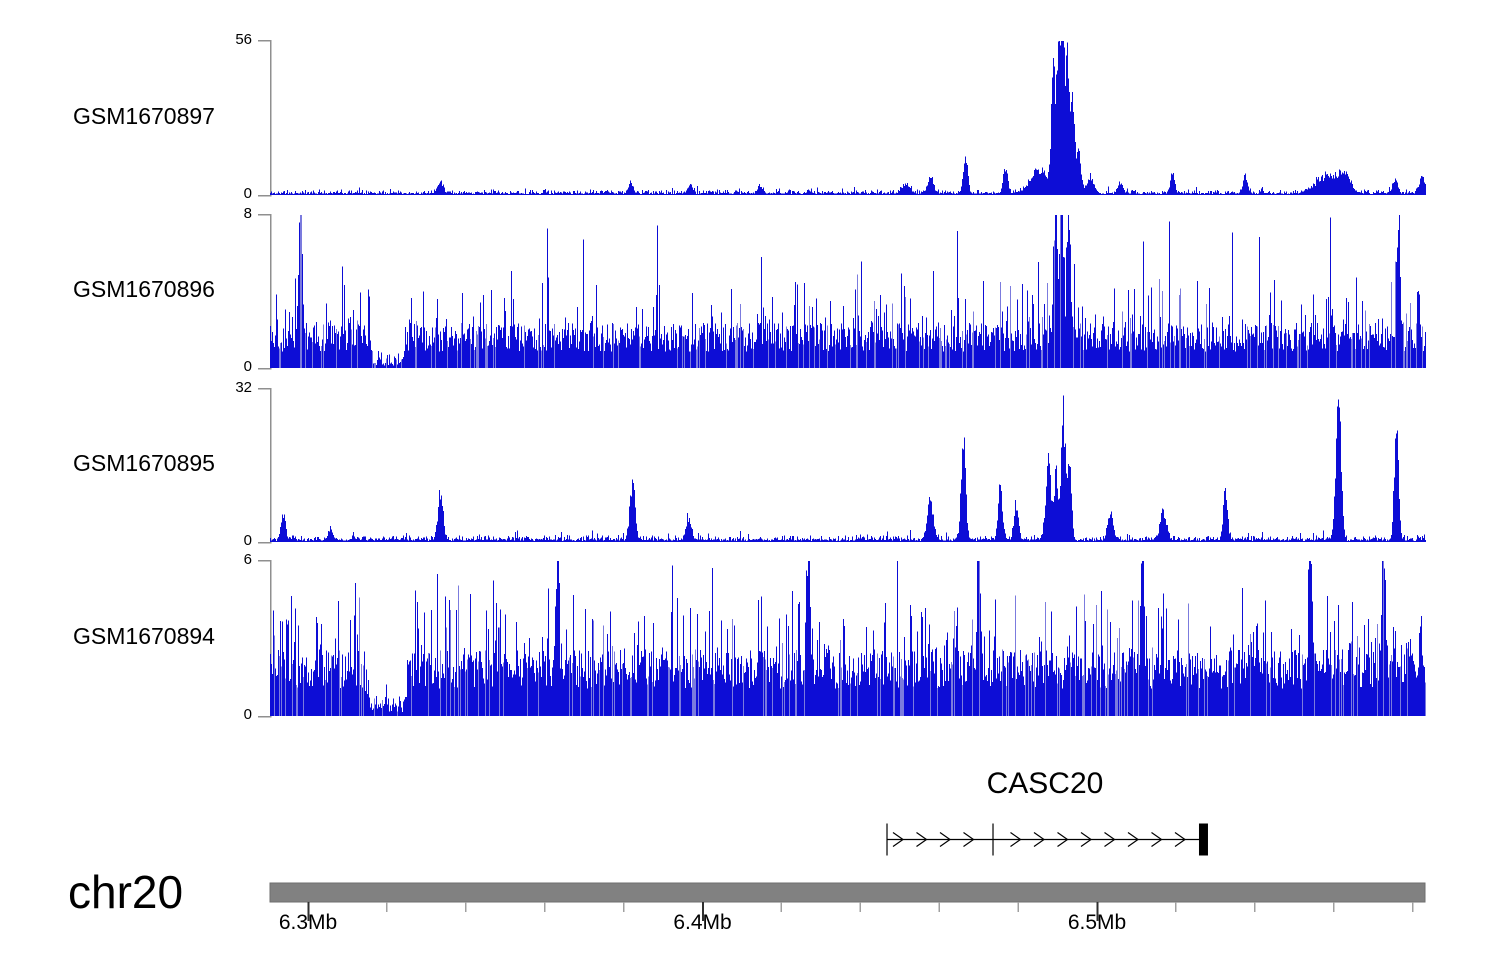  Describe the element at coordinates (144, 463) in the screenshot. I see `track-label: GSM1670895` at that location.